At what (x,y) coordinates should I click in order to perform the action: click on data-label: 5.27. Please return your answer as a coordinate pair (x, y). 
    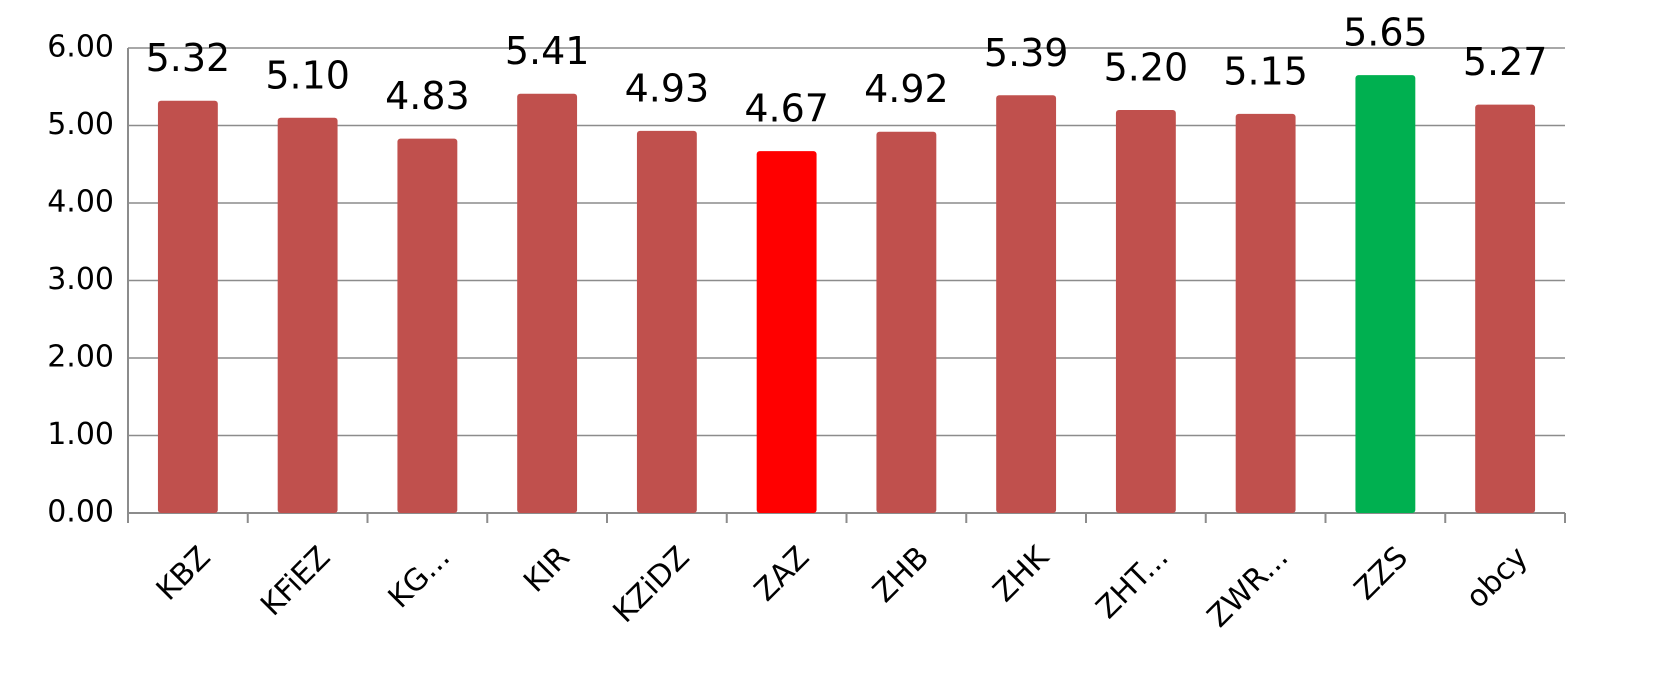
    Looking at the image, I should click on (1505, 62).